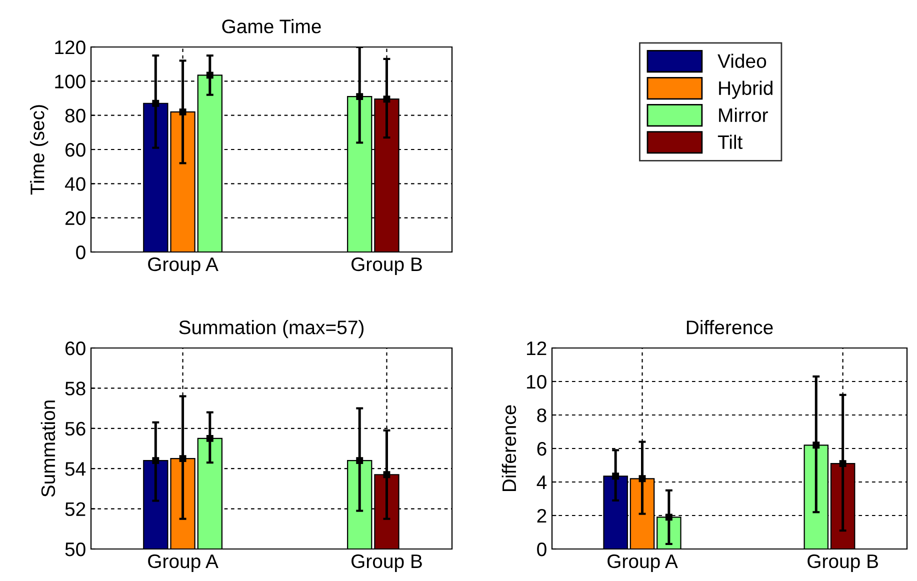  What do you see at coordinates (743, 115) in the screenshot?
I see `legend-label: Mirror` at bounding box center [743, 115].